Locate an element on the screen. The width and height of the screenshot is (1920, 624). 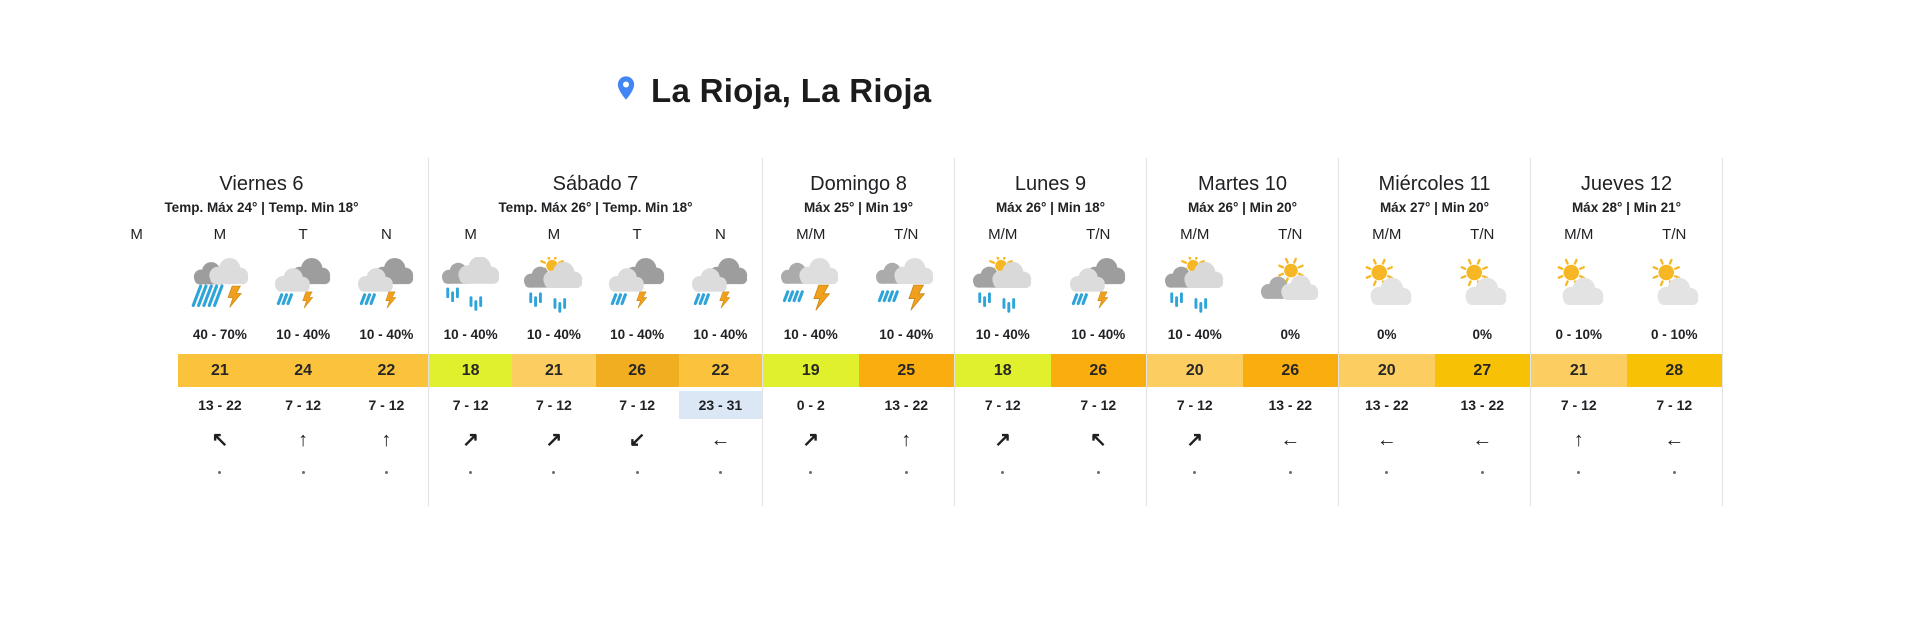
day-name: Lunes 9 is located at coordinates (1050, 184).